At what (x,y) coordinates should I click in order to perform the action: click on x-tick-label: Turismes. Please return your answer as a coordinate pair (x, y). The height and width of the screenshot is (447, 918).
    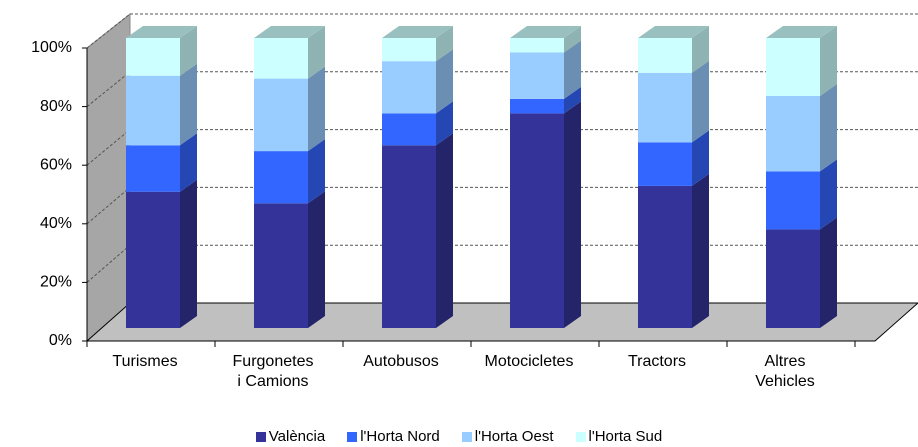
    Looking at the image, I should click on (145, 361).